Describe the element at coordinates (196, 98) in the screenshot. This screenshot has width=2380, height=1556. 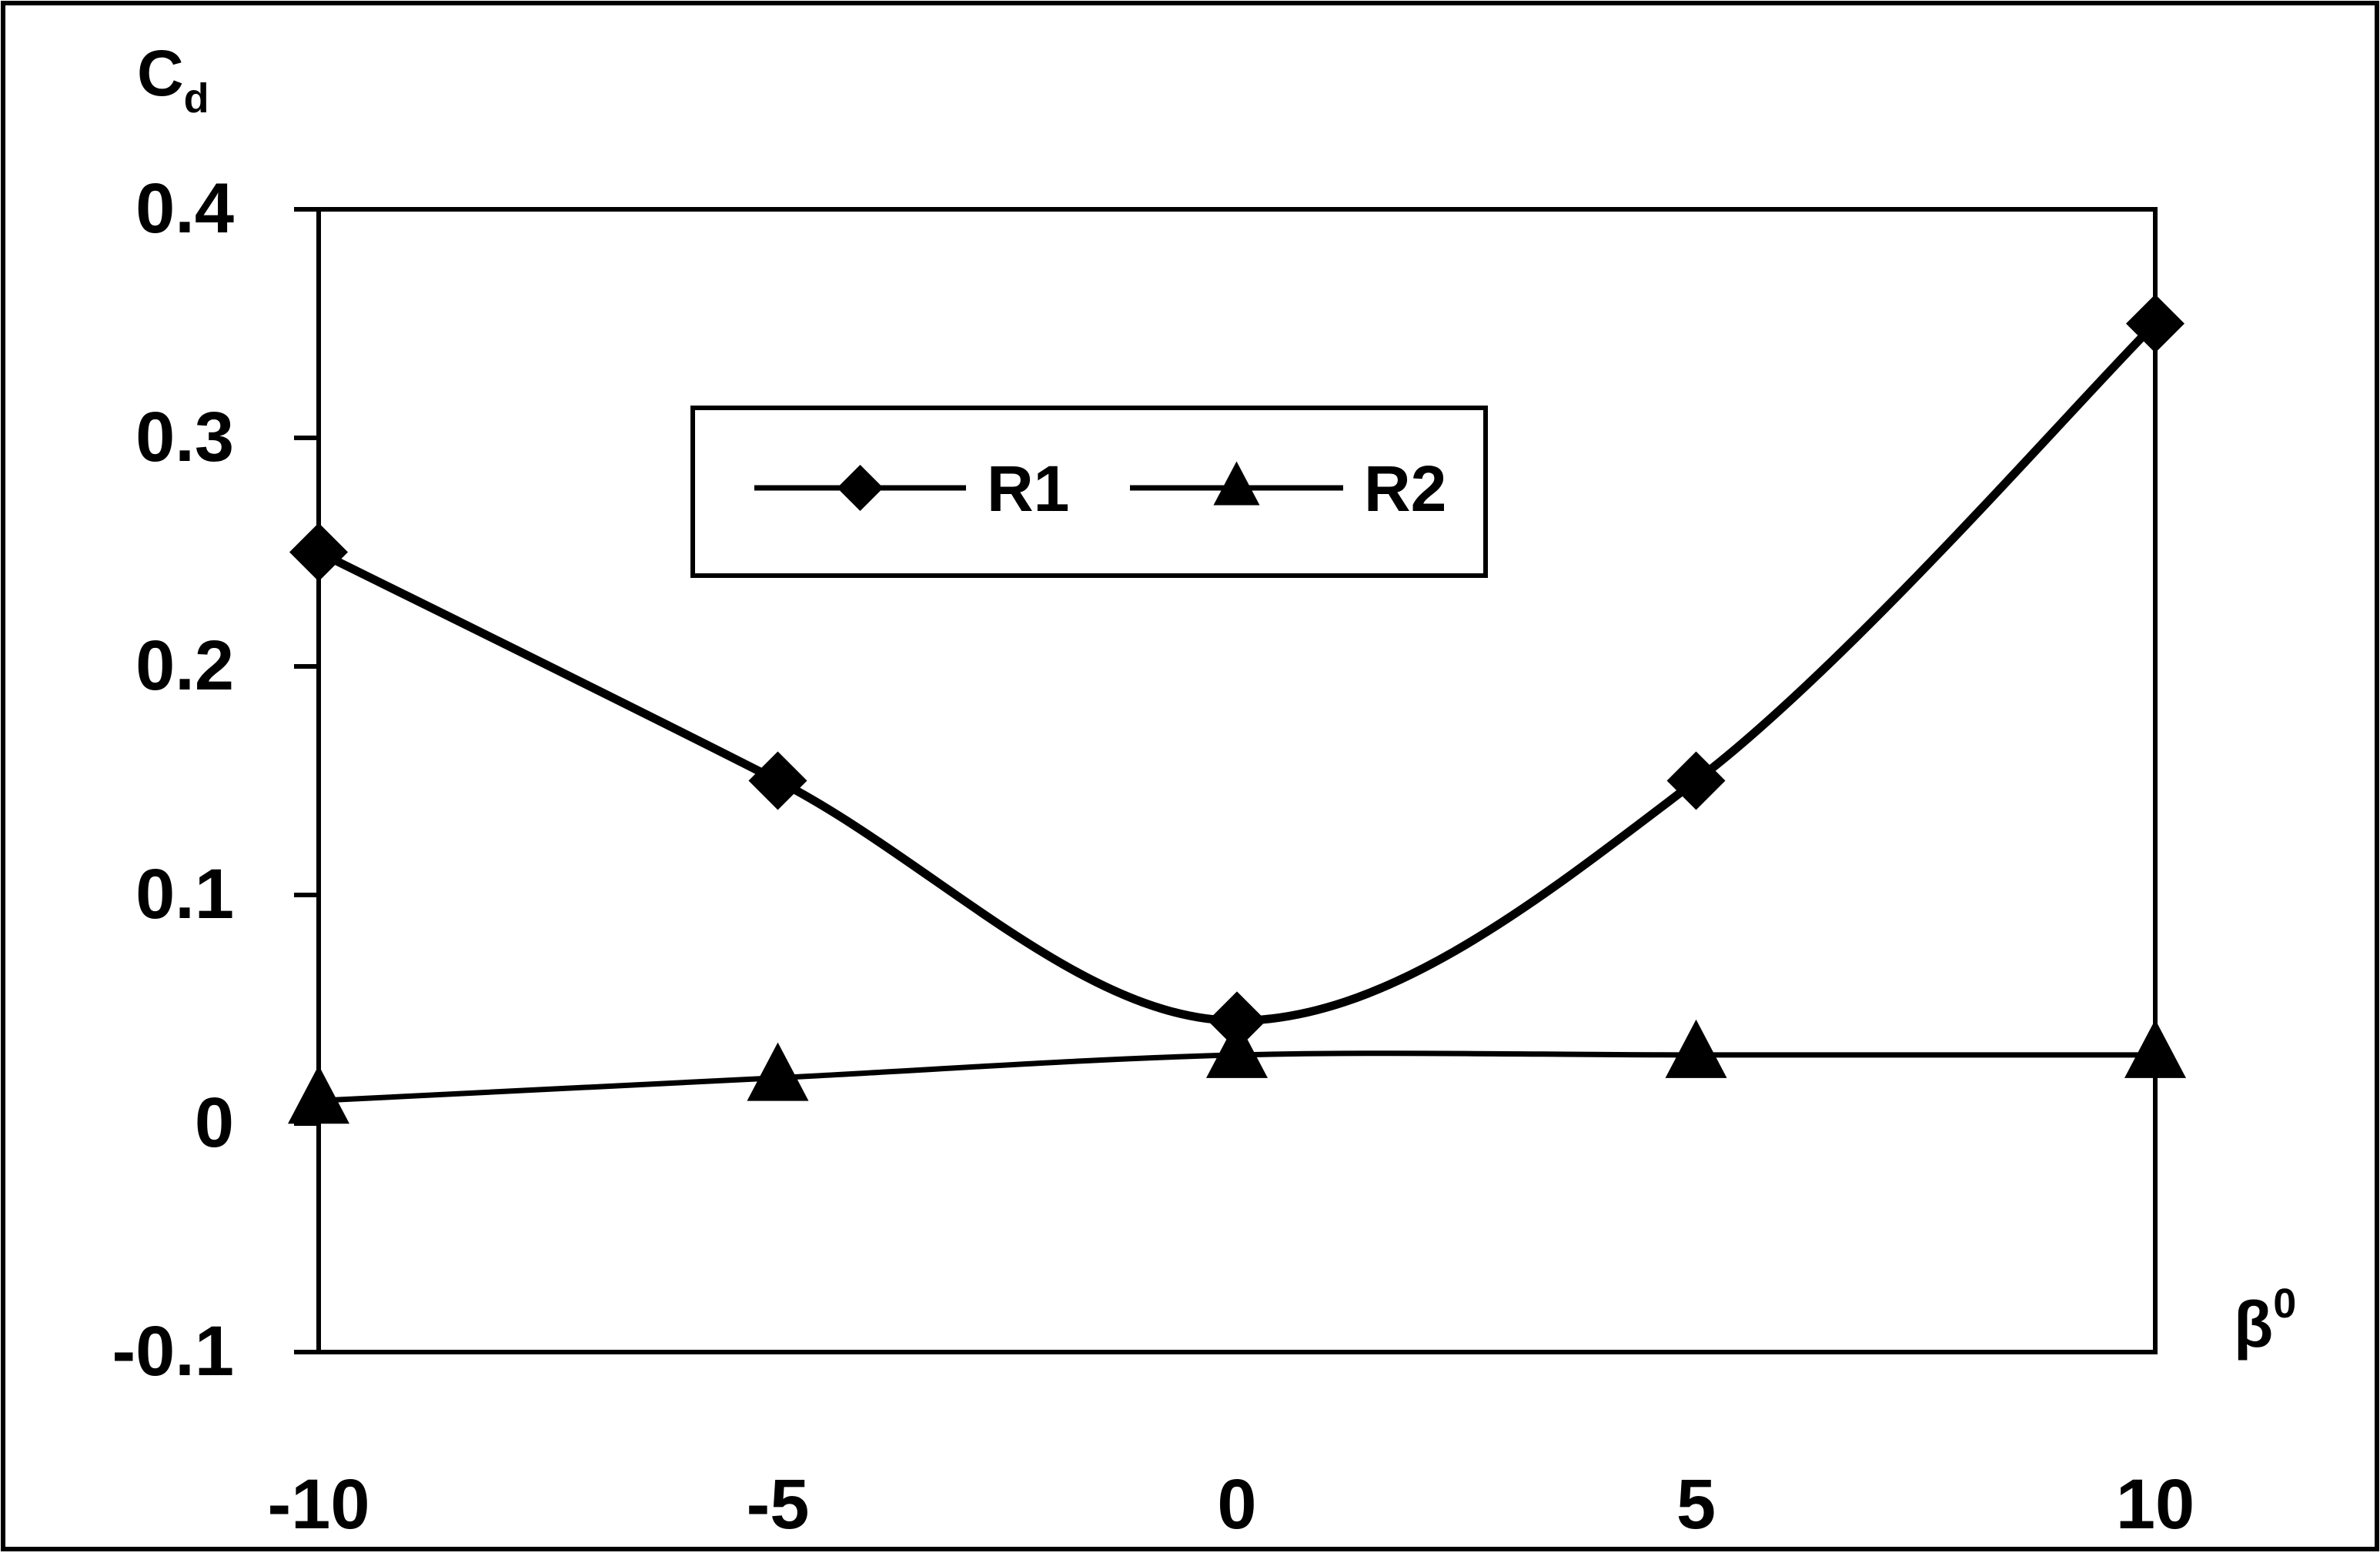
I see `y-axis-label-sub: d` at that location.